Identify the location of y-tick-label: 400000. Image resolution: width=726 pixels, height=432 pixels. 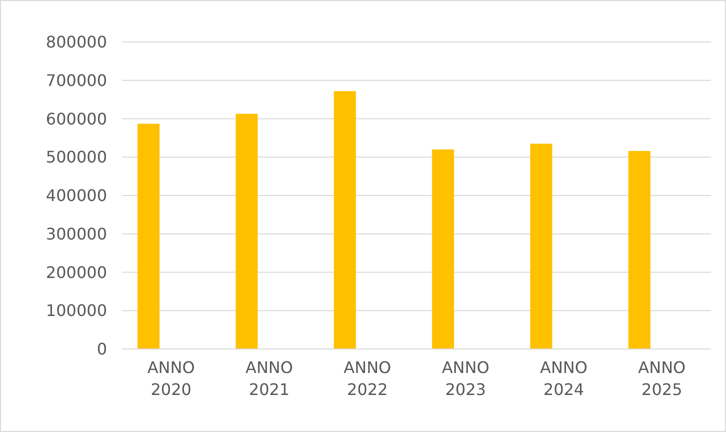
(76, 196).